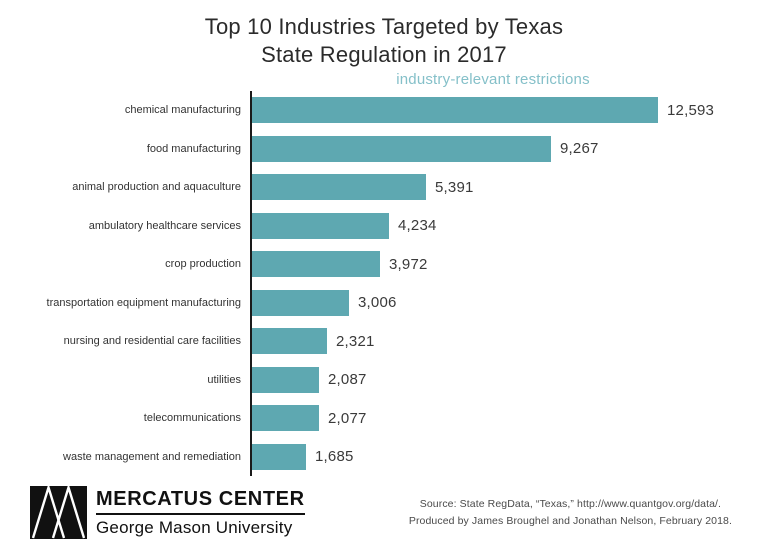 The width and height of the screenshot is (768, 551). I want to click on category-label: ambulatory healthcare services, so click(164, 225).